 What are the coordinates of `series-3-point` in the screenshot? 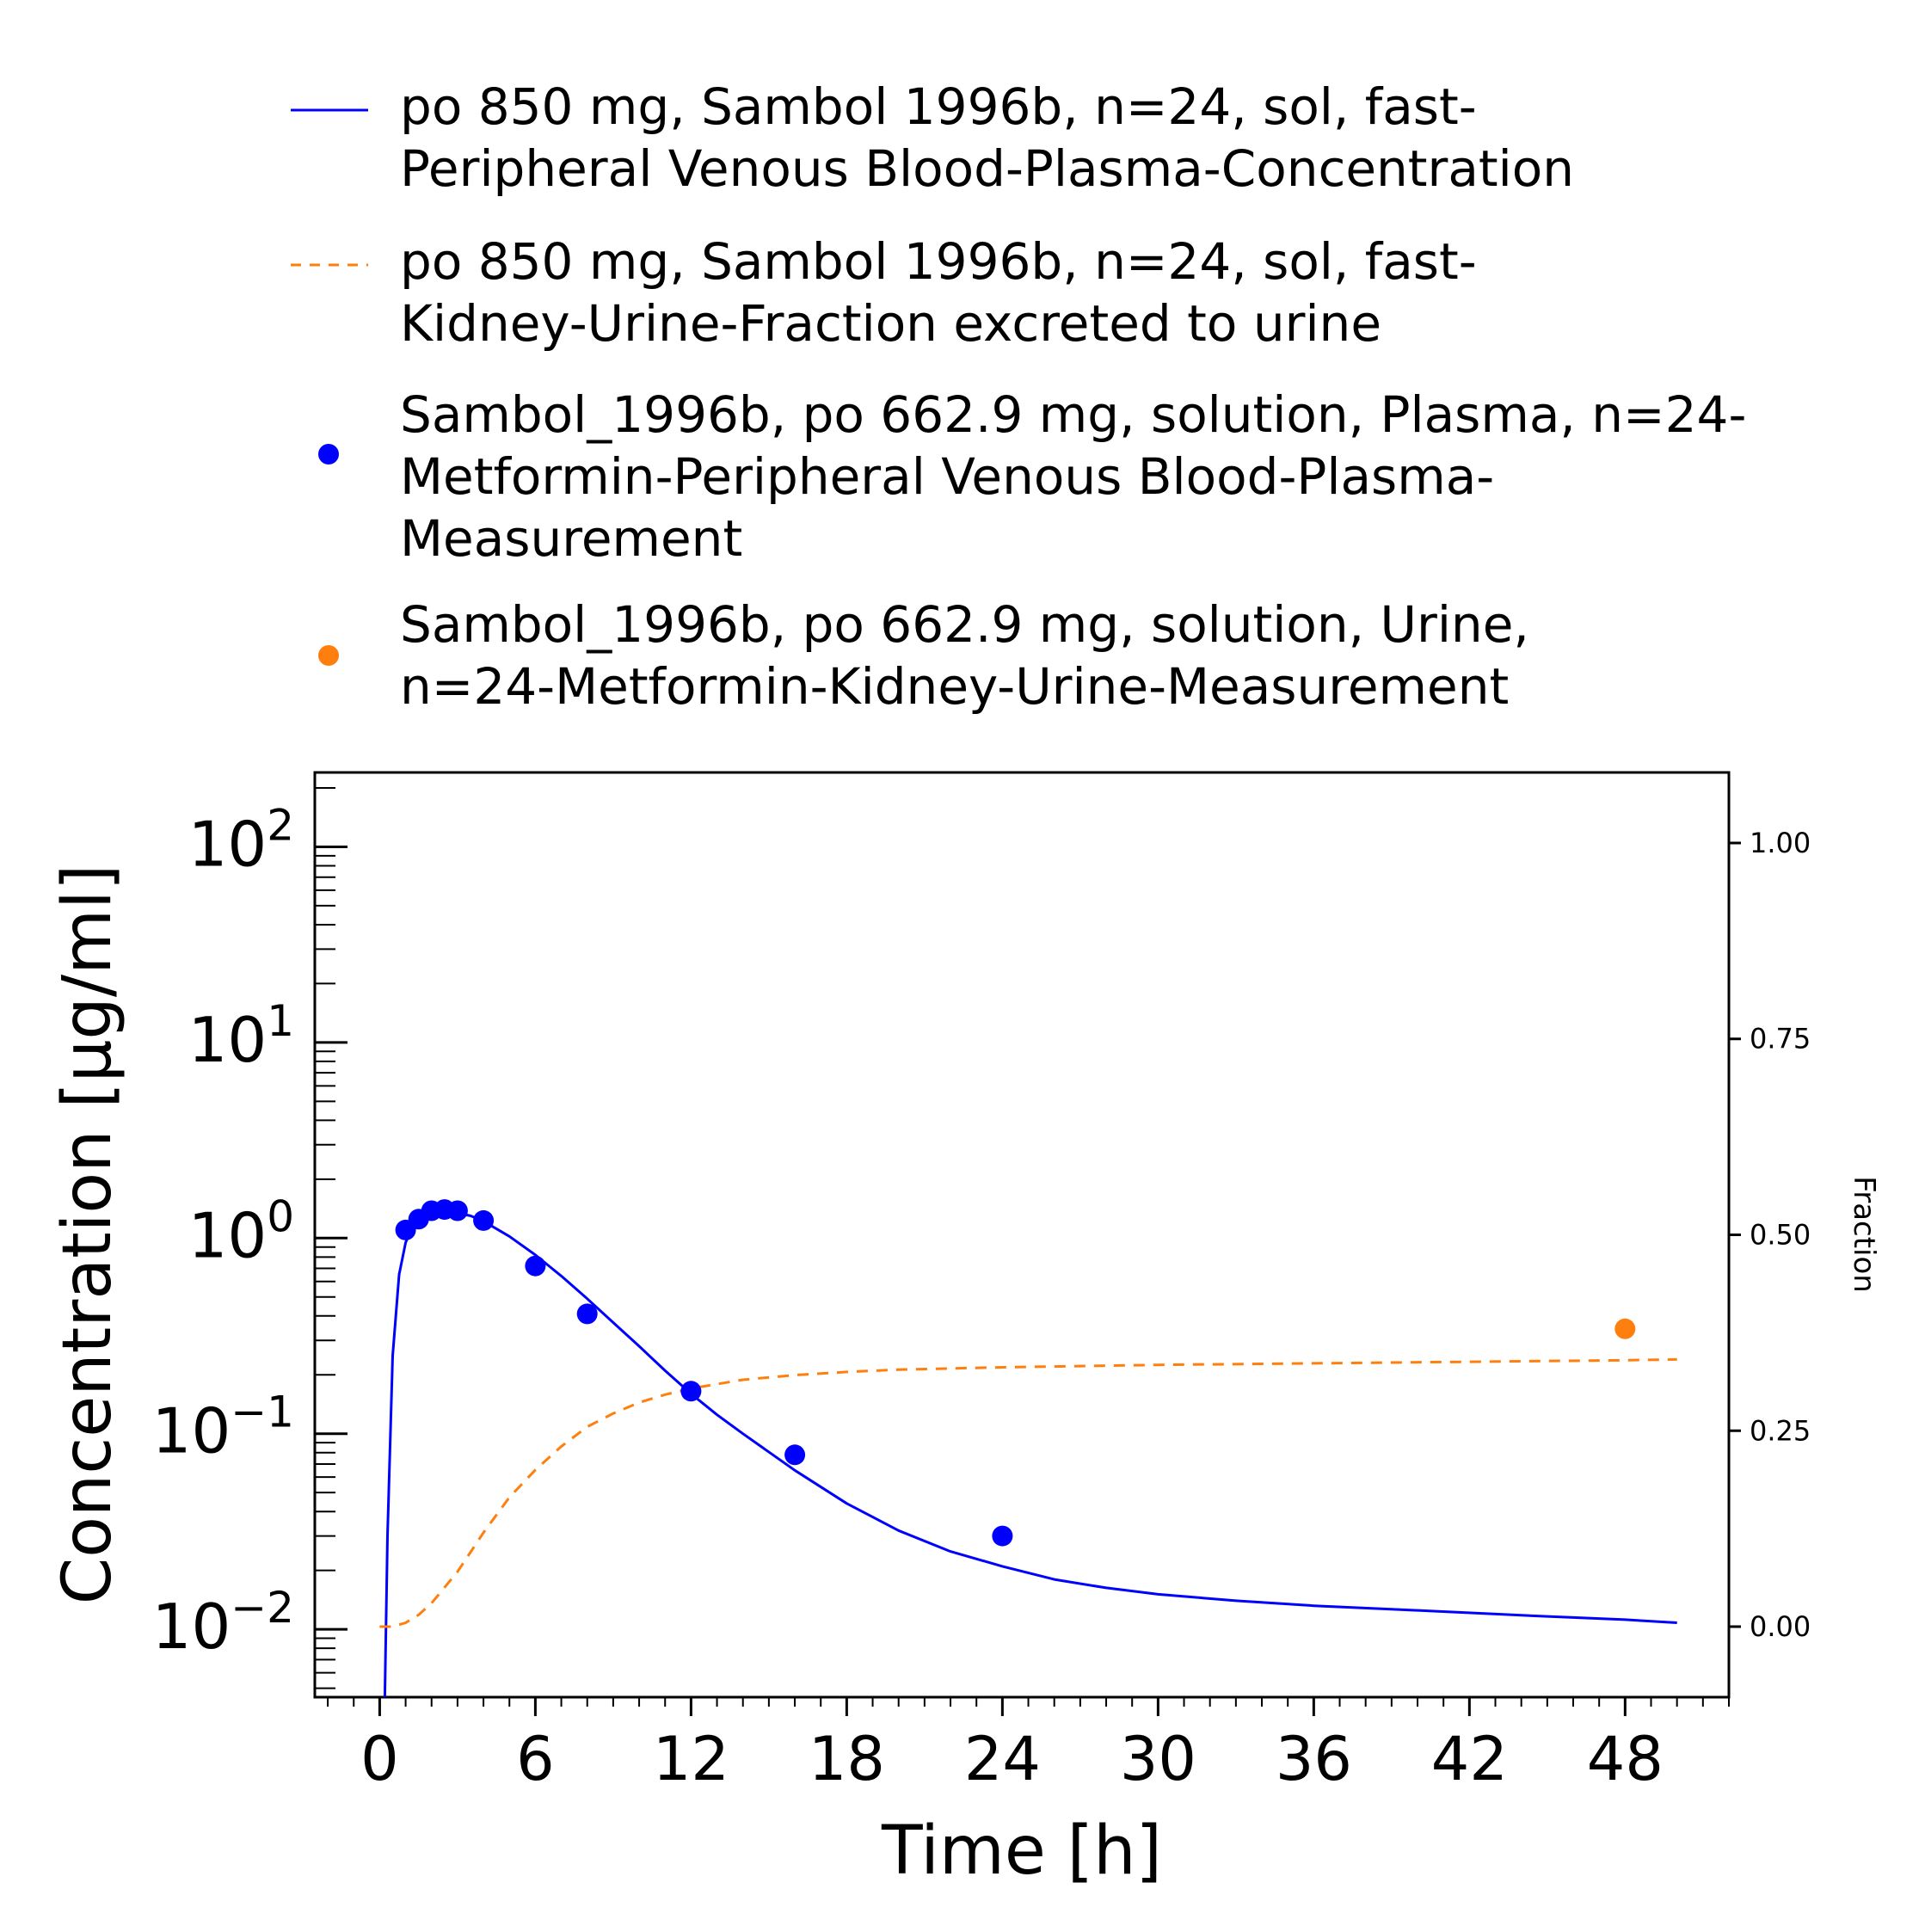 It's located at (1625, 1328).